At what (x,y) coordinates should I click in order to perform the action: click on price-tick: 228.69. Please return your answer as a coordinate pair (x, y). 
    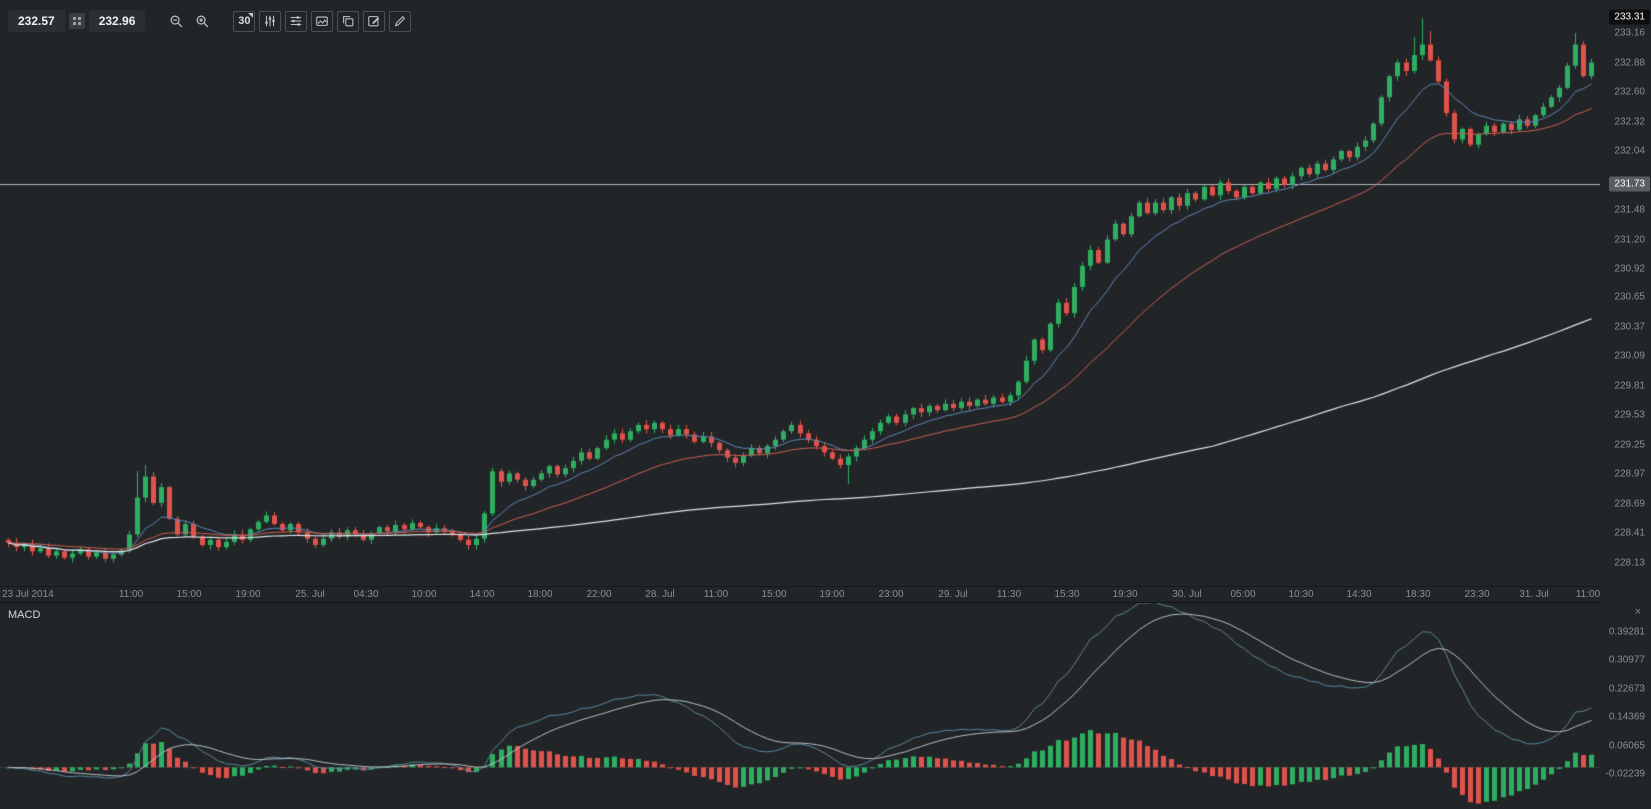
    Looking at the image, I should click on (1629, 504).